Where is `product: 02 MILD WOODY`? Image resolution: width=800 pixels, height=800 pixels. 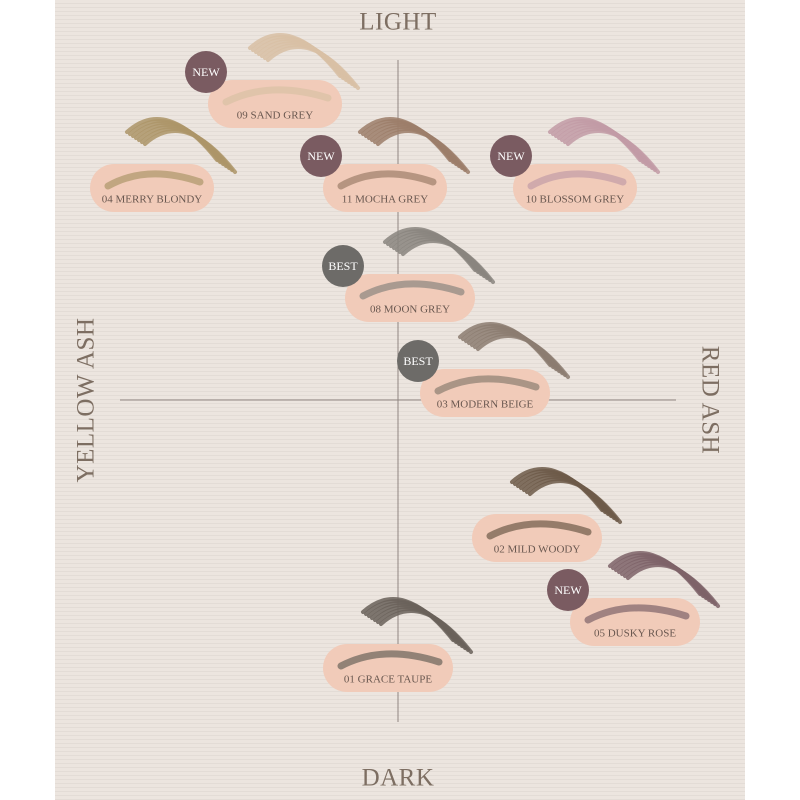
product: 02 MILD WOODY is located at coordinates (547, 514).